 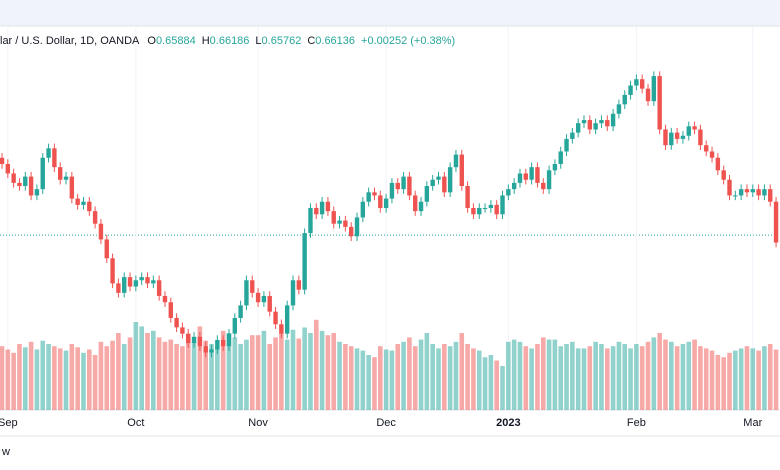 What do you see at coordinates (176, 41) in the screenshot?
I see `ohlc-value: 0.65884` at bounding box center [176, 41].